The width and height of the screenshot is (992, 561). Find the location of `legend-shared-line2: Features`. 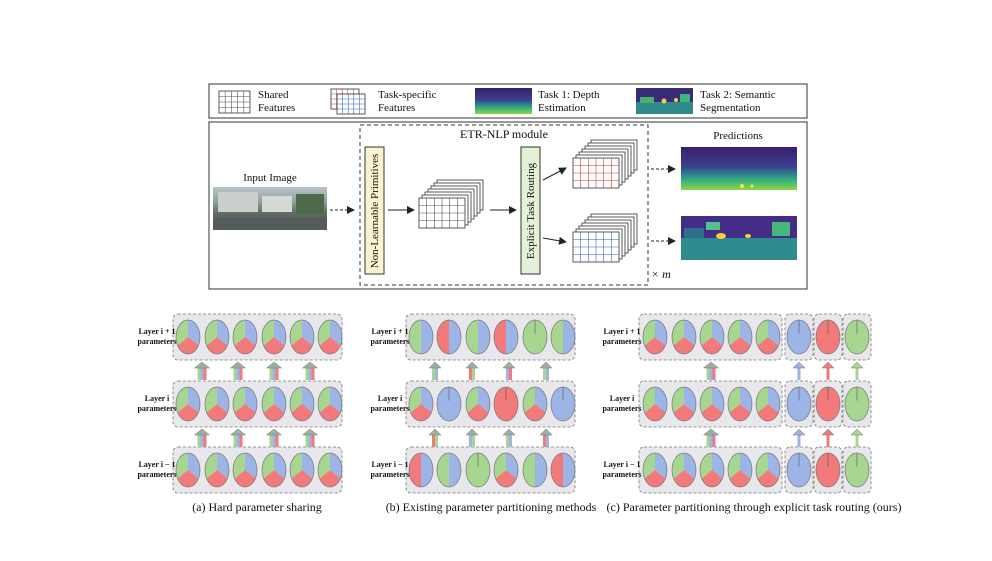

legend-shared-line2: Features is located at coordinates (276, 108).